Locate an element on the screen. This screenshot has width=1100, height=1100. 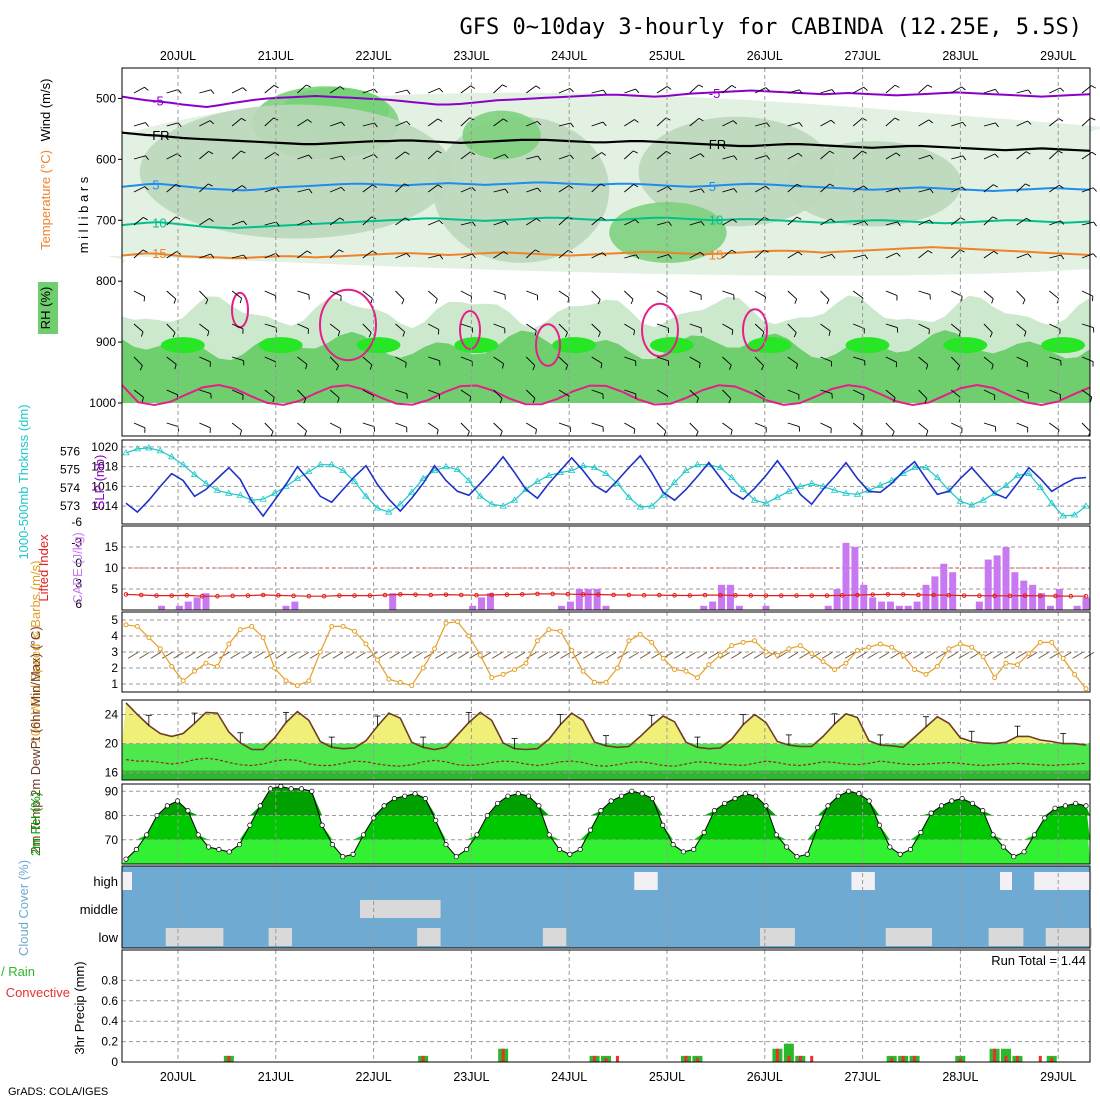
isotherm-label: 15 is located at coordinates (716, 254).